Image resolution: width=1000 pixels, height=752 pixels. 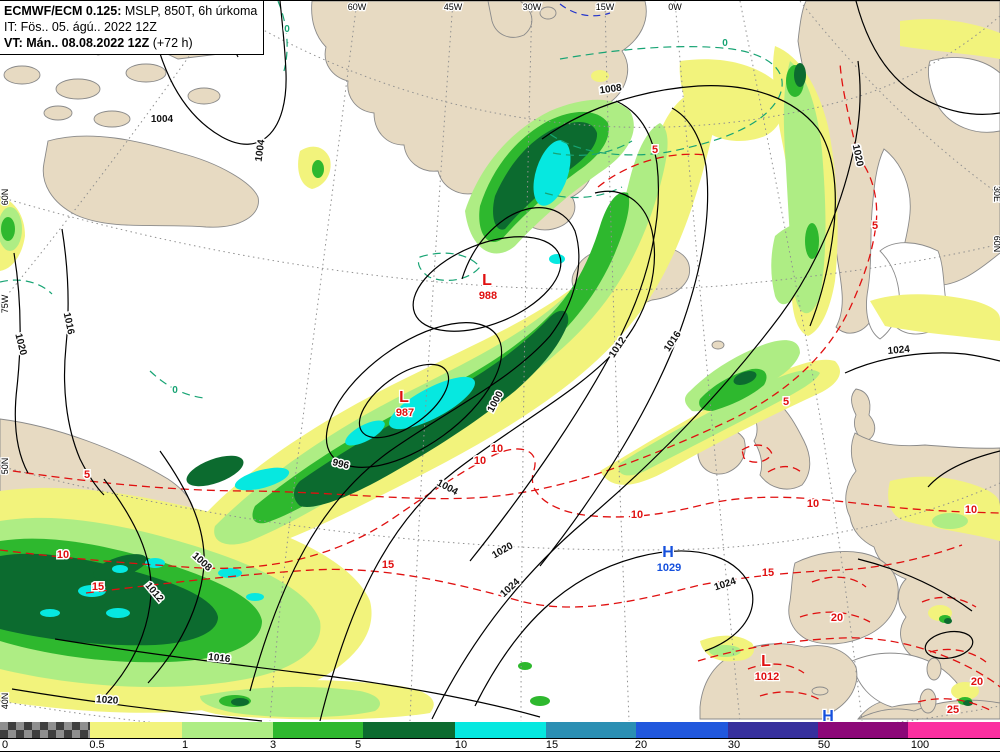 I want to click on white-sea, so click(x=963, y=94).